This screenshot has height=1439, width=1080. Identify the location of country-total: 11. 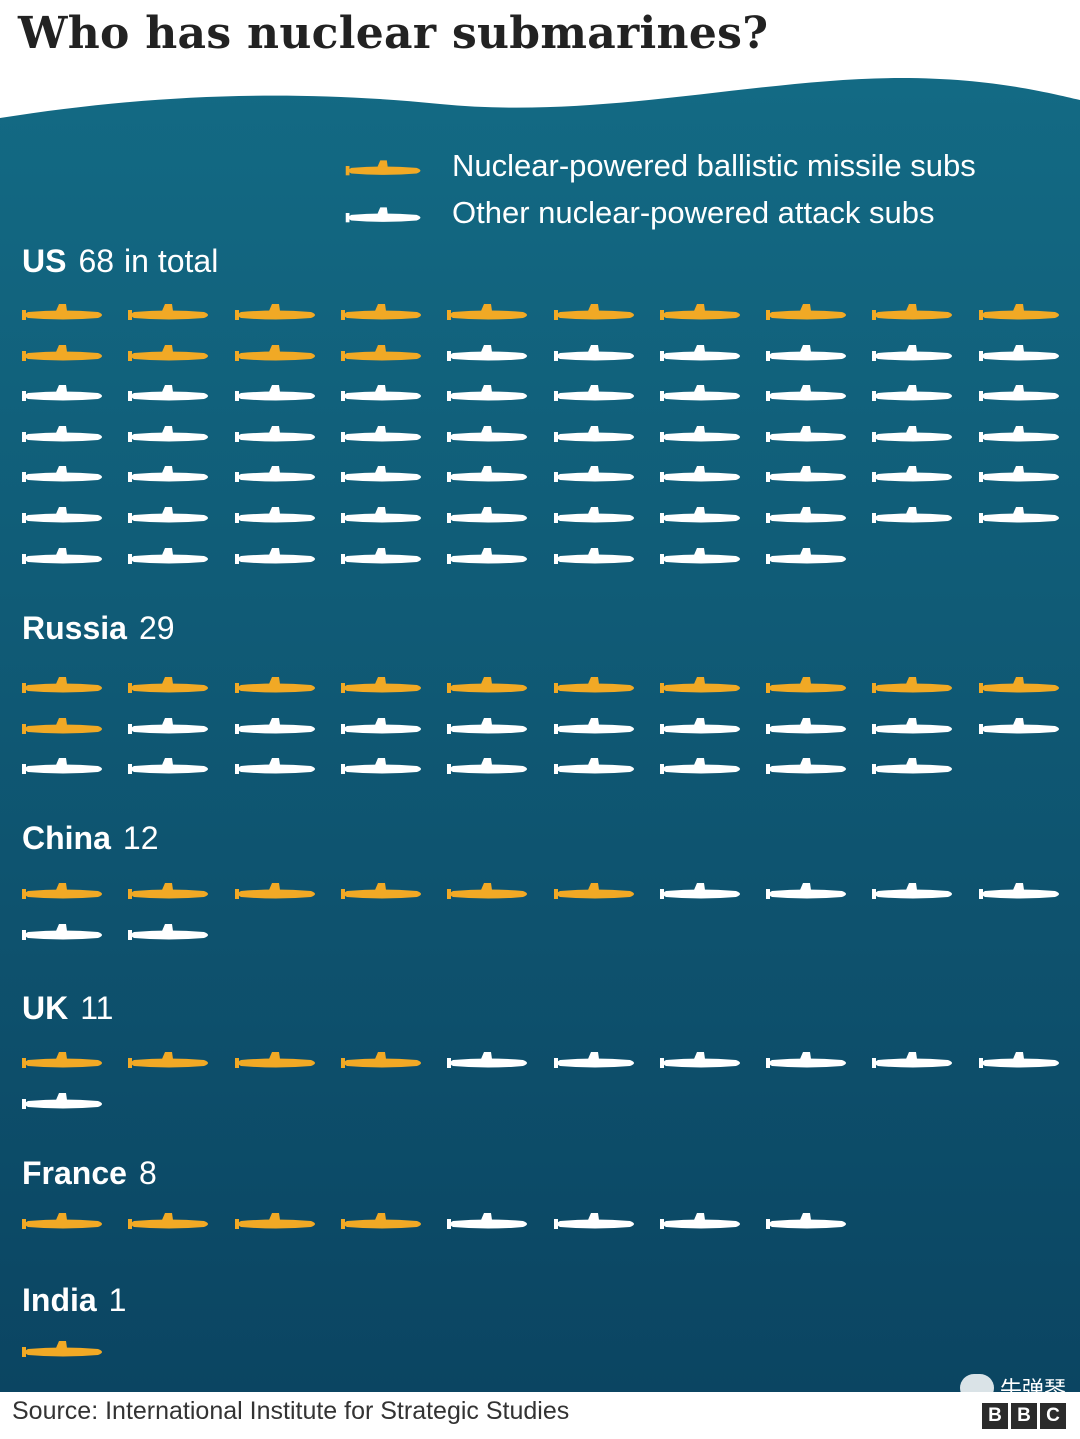
(97, 1008).